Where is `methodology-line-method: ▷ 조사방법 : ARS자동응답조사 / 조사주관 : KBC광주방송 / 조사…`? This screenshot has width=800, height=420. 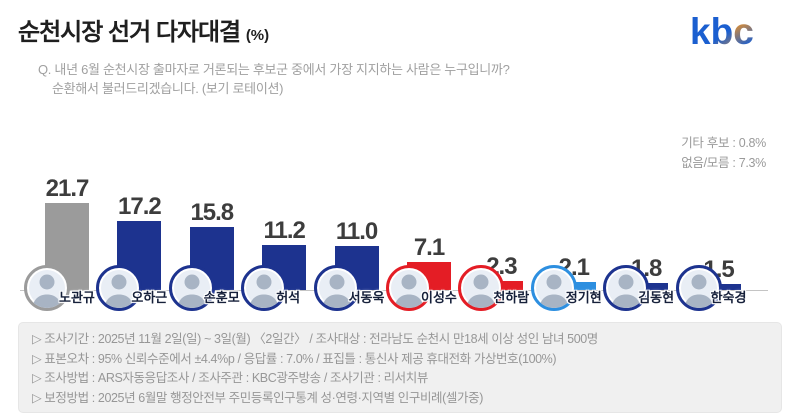
methodology-line-method: ▷ 조사방법 : ARS자동응답조사 / 조사주관 : KBC광주방송 / 조사… is located at coordinates (230, 378).